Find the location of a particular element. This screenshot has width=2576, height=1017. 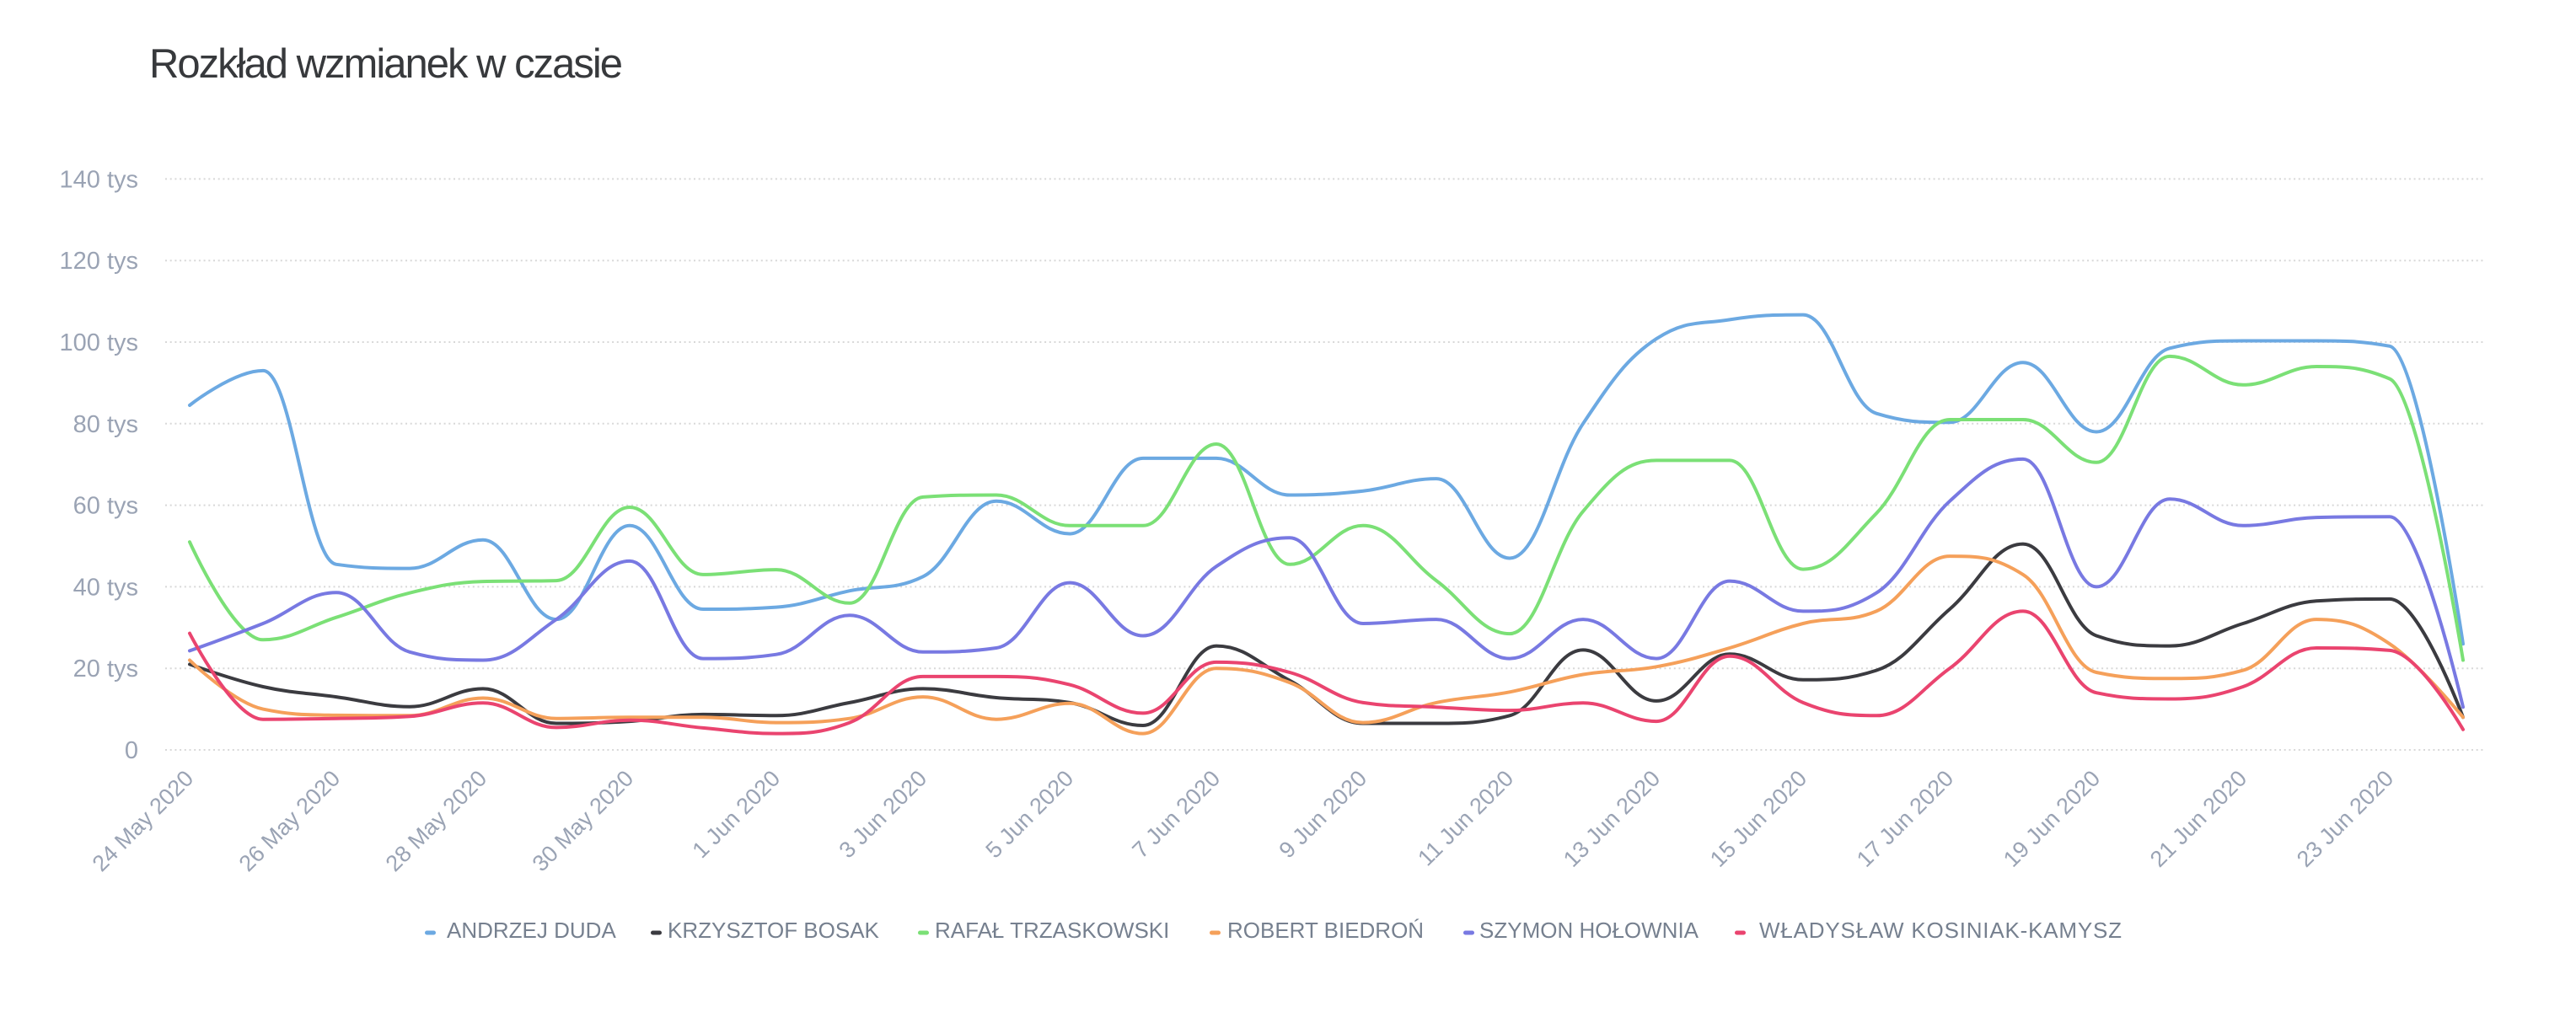

svg-text: 140 tys is located at coordinates (99, 179).